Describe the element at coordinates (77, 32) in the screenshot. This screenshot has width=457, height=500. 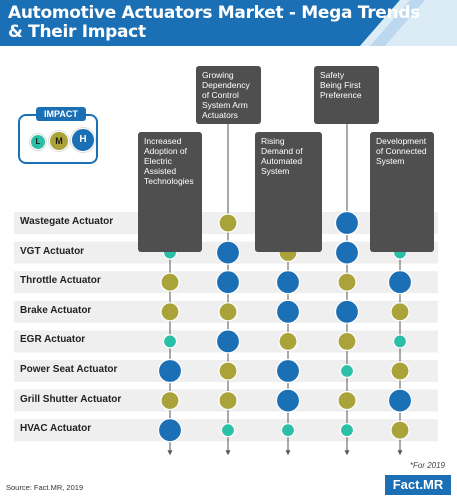
I see `chart-title-line2: & Their Impact` at that location.